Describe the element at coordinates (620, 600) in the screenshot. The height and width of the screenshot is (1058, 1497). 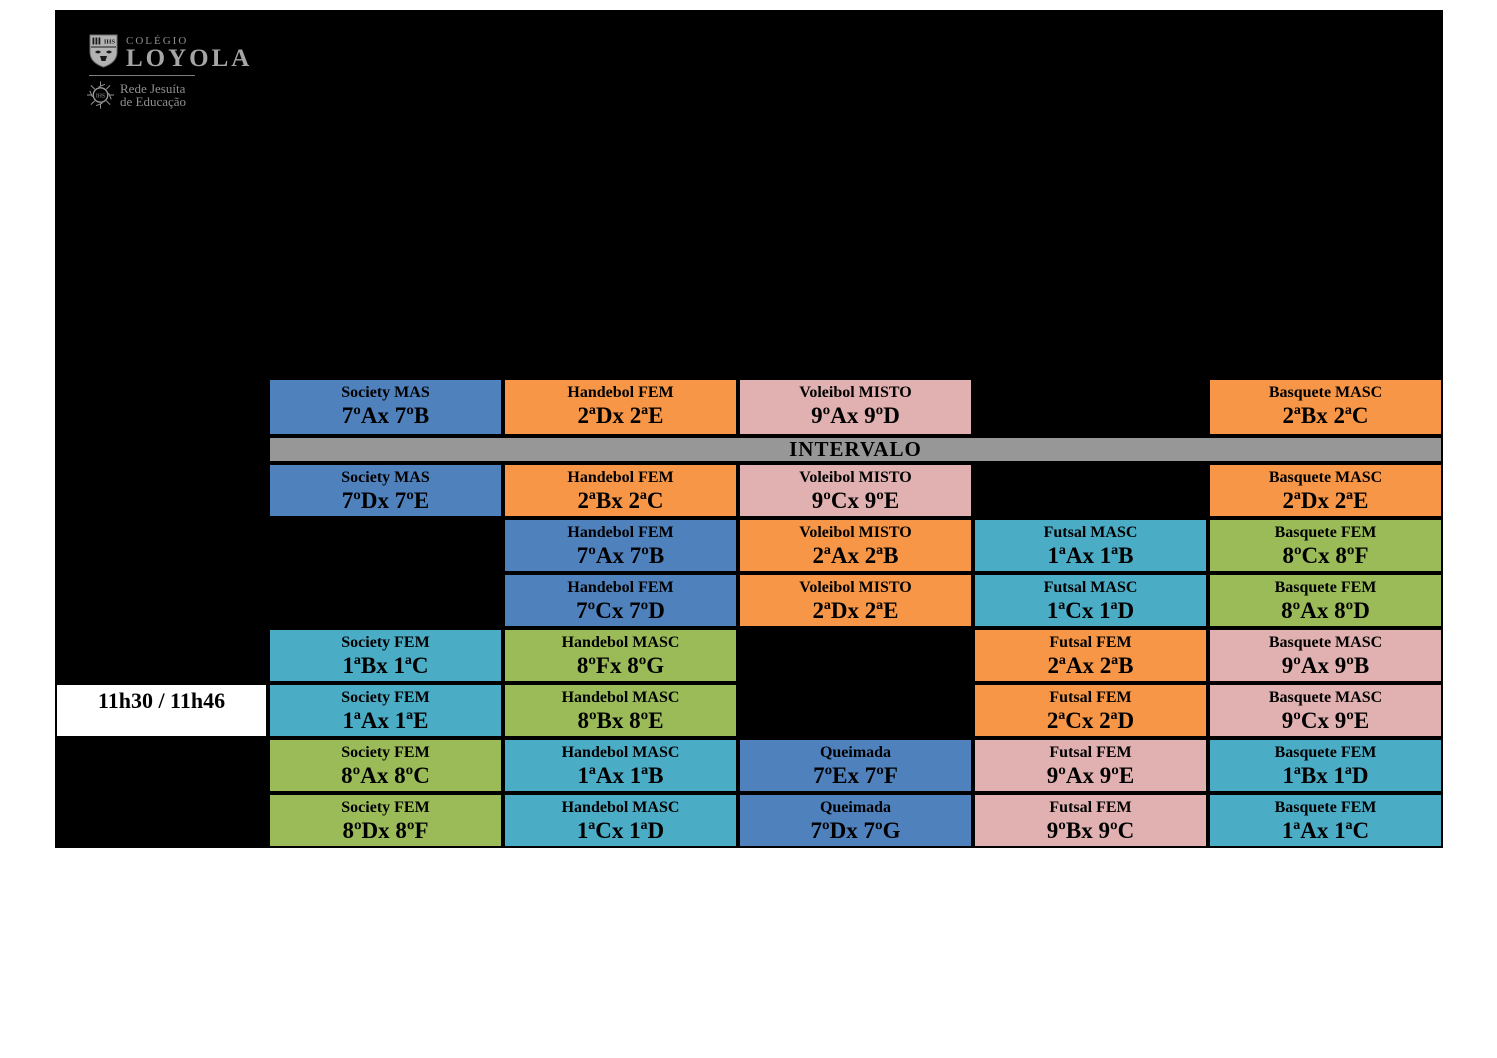
I see `match-cell: Handebol FEM 7ºCx 7ºD` at that location.